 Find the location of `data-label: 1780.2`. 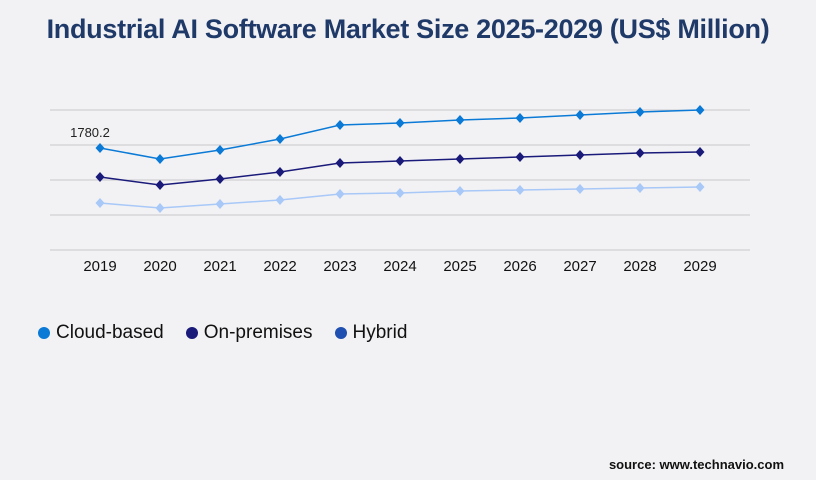

data-label: 1780.2 is located at coordinates (90, 132).